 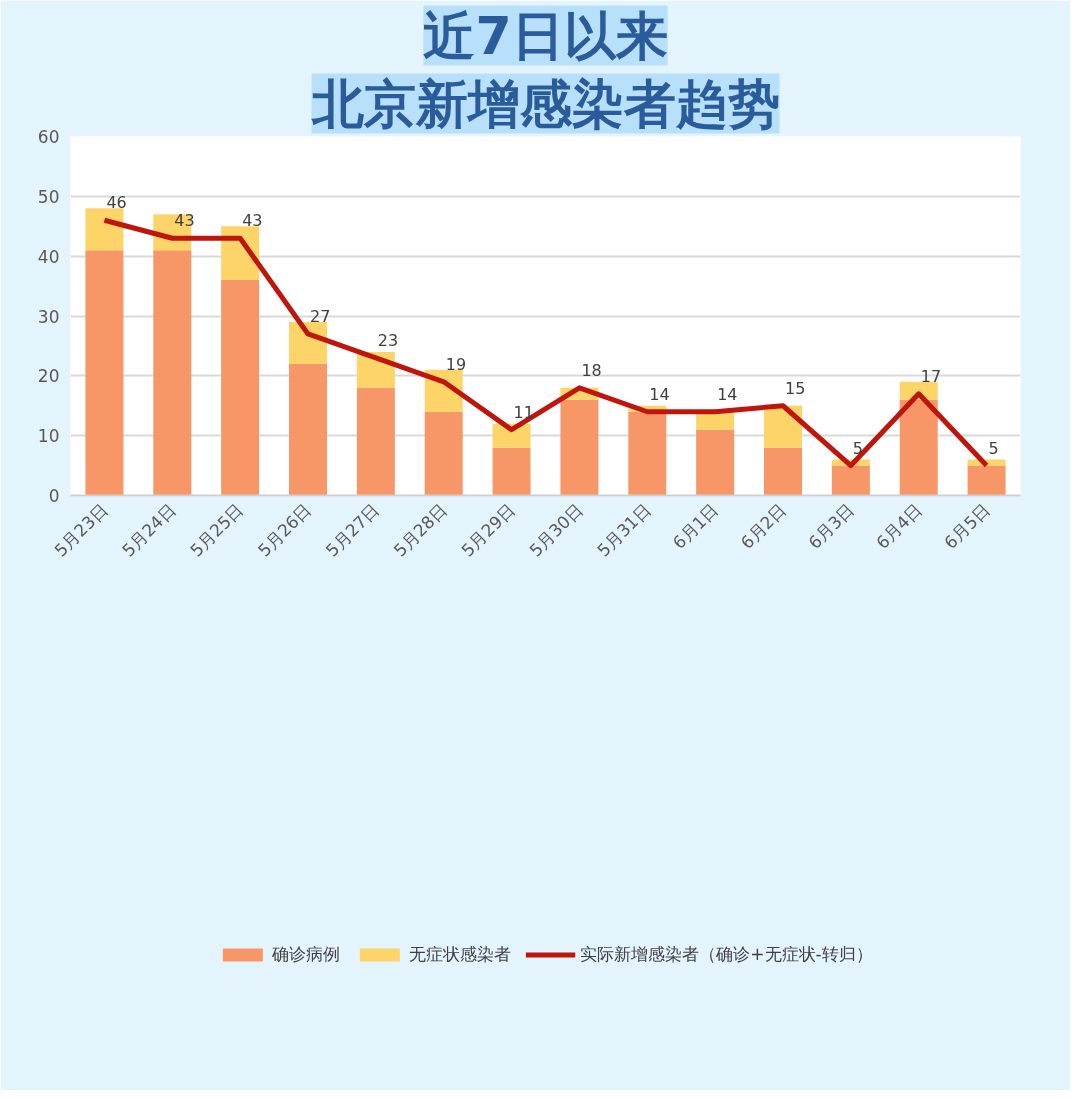 I want to click on x-tick-label: 5月25日, so click(x=217, y=530).